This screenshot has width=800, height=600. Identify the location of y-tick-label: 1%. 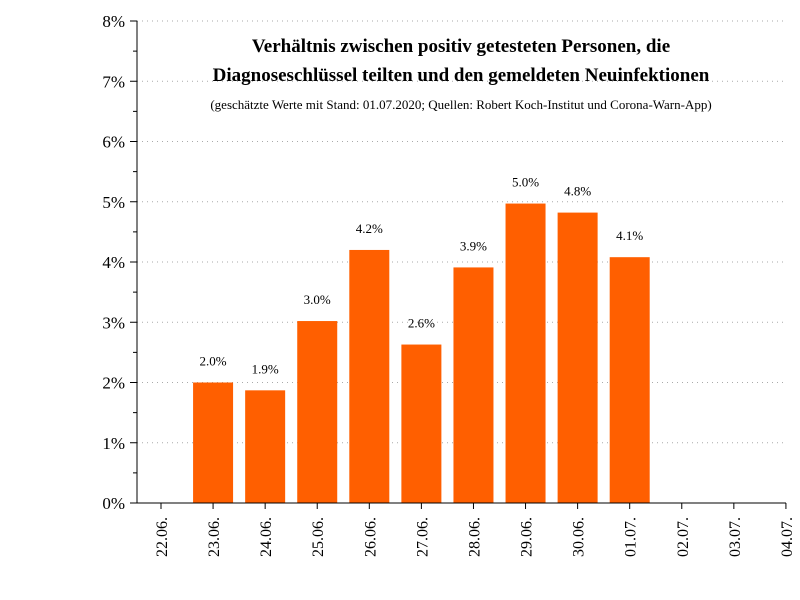
(113, 443).